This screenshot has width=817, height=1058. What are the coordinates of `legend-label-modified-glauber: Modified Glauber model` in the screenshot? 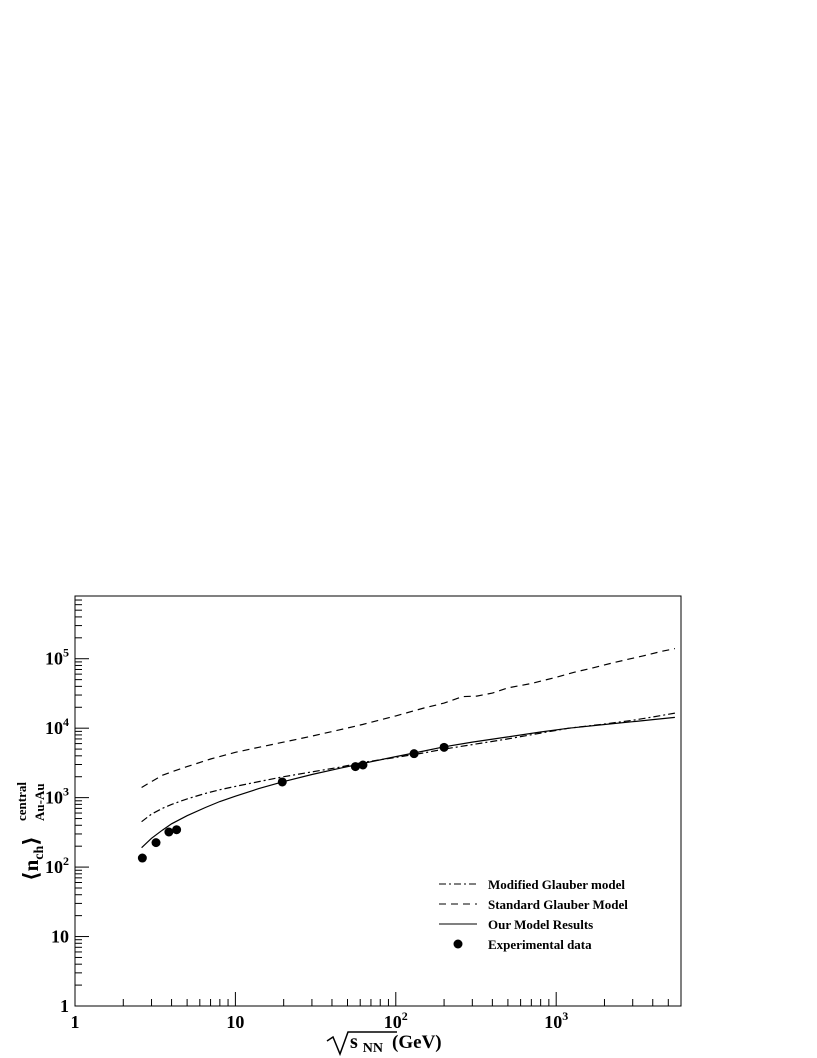 It's located at (556, 884).